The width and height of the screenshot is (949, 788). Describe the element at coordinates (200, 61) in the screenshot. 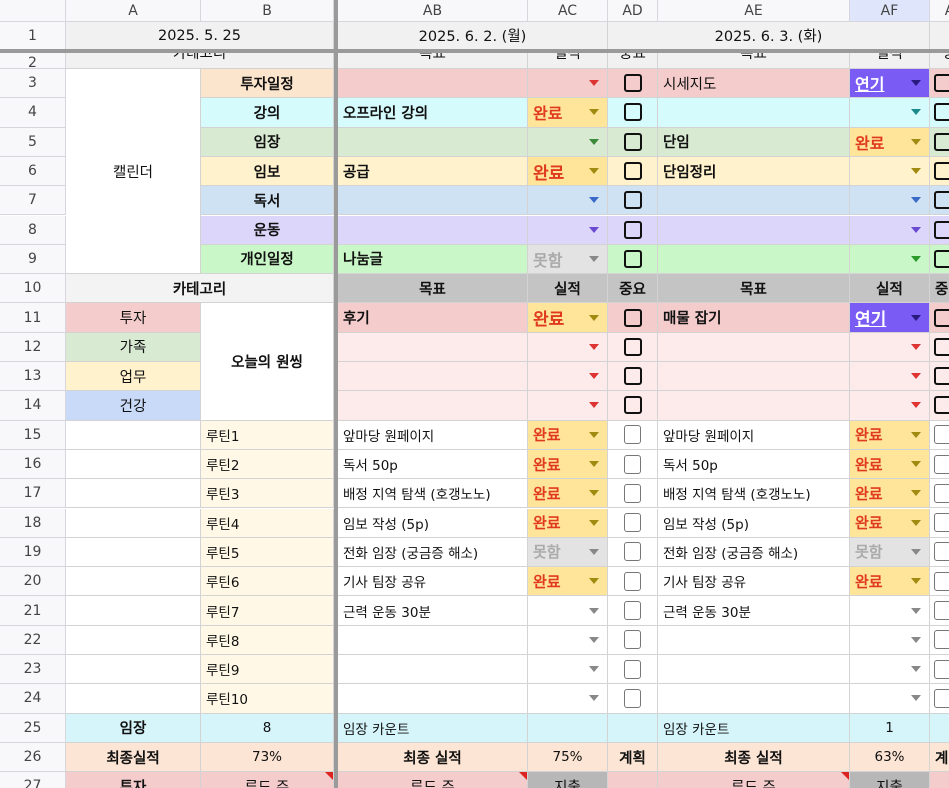

I see `cell-a2: 카테고리` at that location.